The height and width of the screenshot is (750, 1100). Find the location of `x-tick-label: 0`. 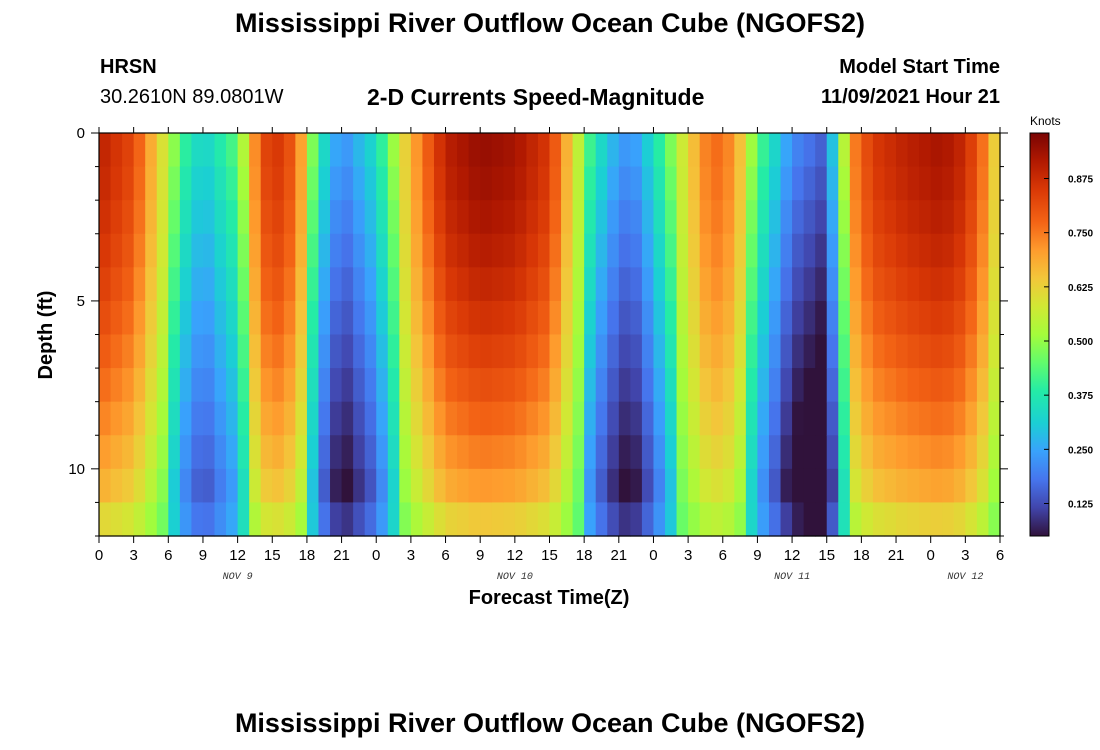

x-tick-label: 0 is located at coordinates (931, 555).